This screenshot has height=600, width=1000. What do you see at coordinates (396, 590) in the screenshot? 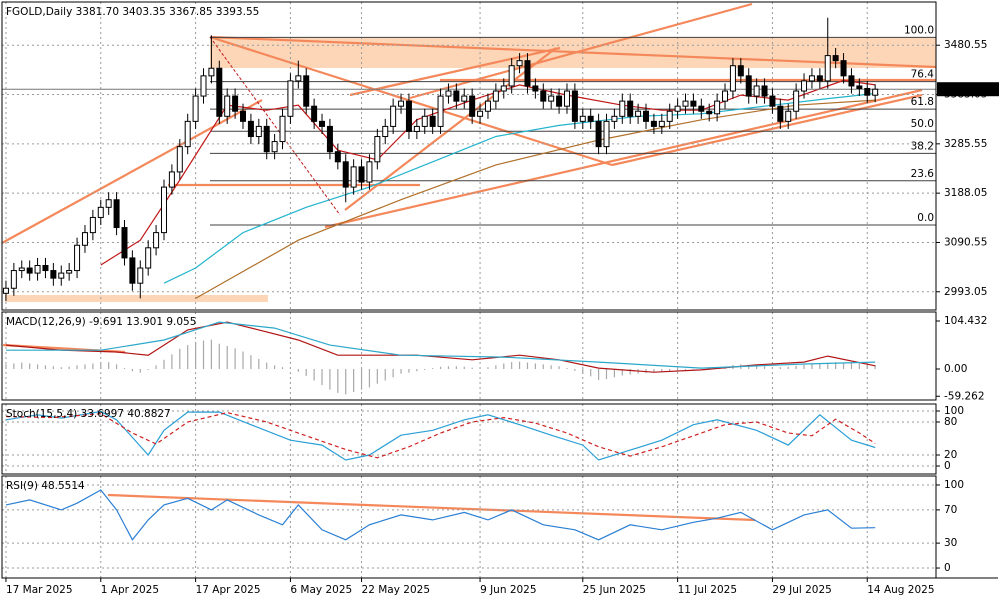
I see `x-tick-label: 22 May 2025` at bounding box center [396, 590].